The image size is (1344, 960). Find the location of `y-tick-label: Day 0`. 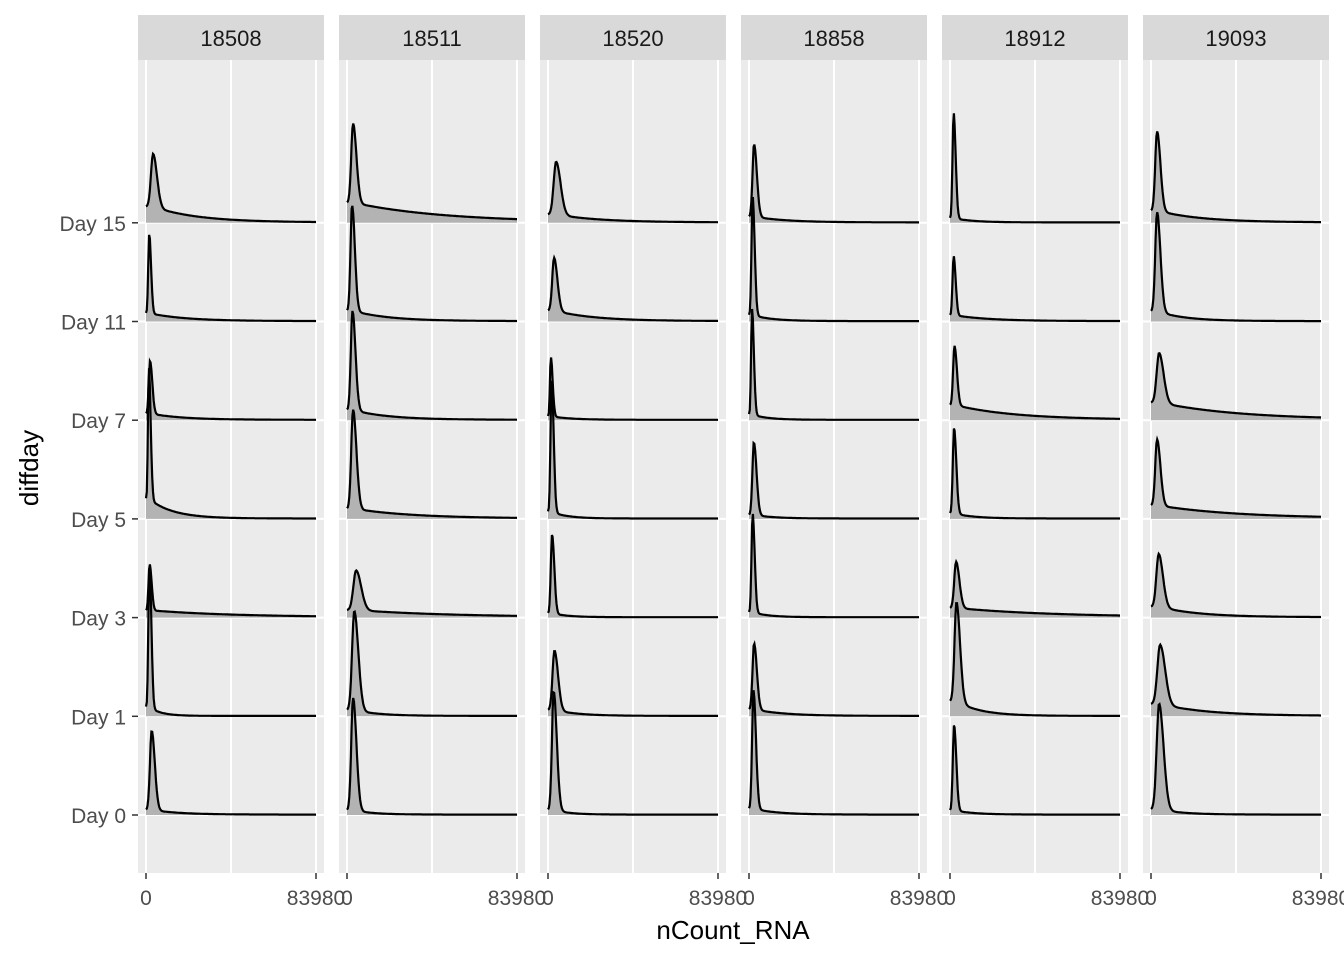

y-tick-label: Day 0 is located at coordinates (98, 816).